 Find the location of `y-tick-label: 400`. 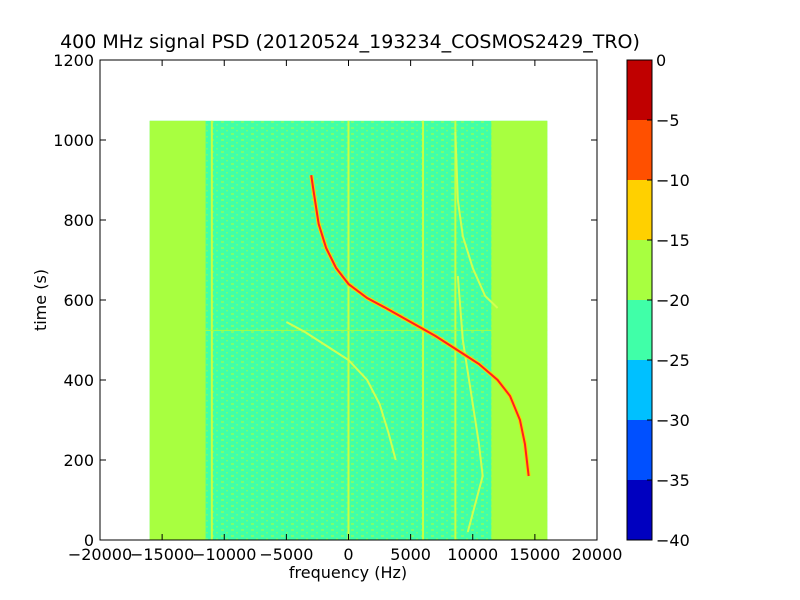

y-tick-label: 400 is located at coordinates (78, 380).